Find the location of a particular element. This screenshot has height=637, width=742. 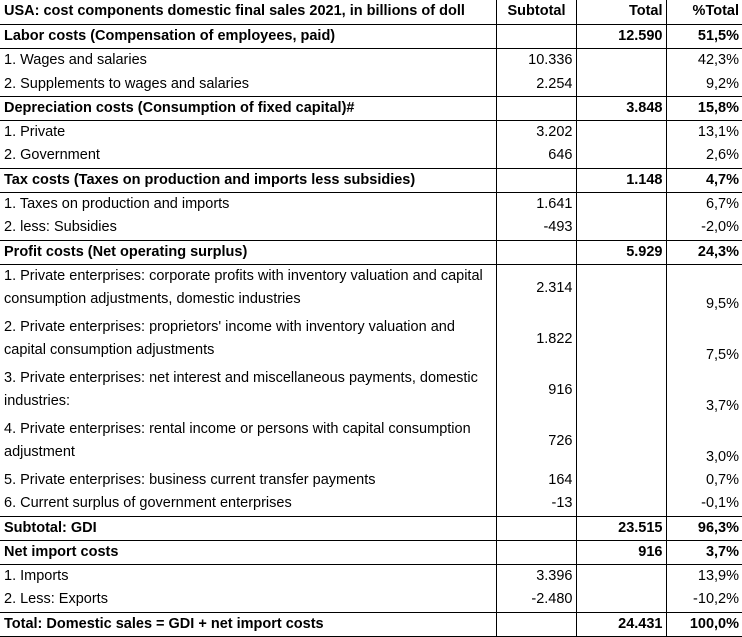

pct-total-cell: 9,2% is located at coordinates (722, 83).